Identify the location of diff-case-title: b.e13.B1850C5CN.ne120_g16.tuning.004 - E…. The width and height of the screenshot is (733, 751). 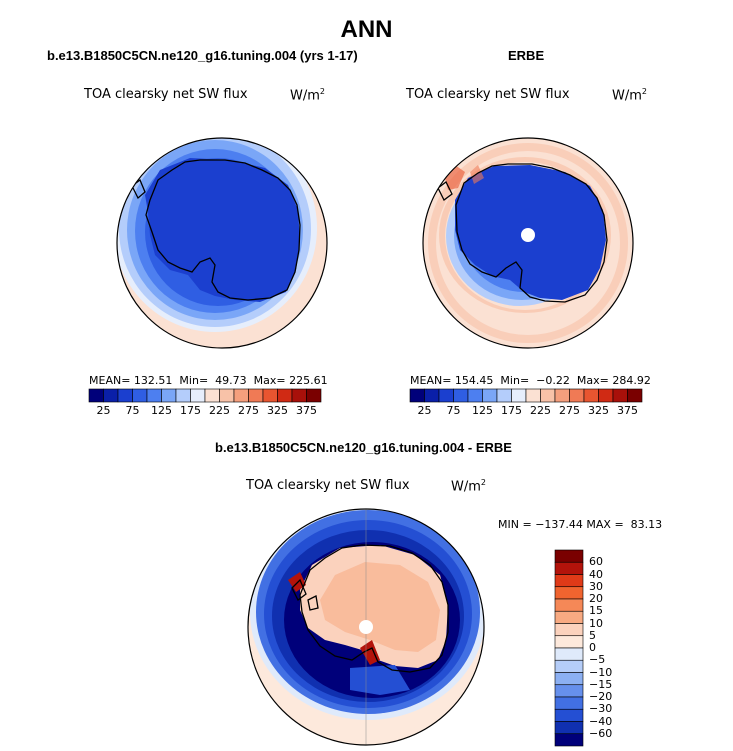
(363, 447).